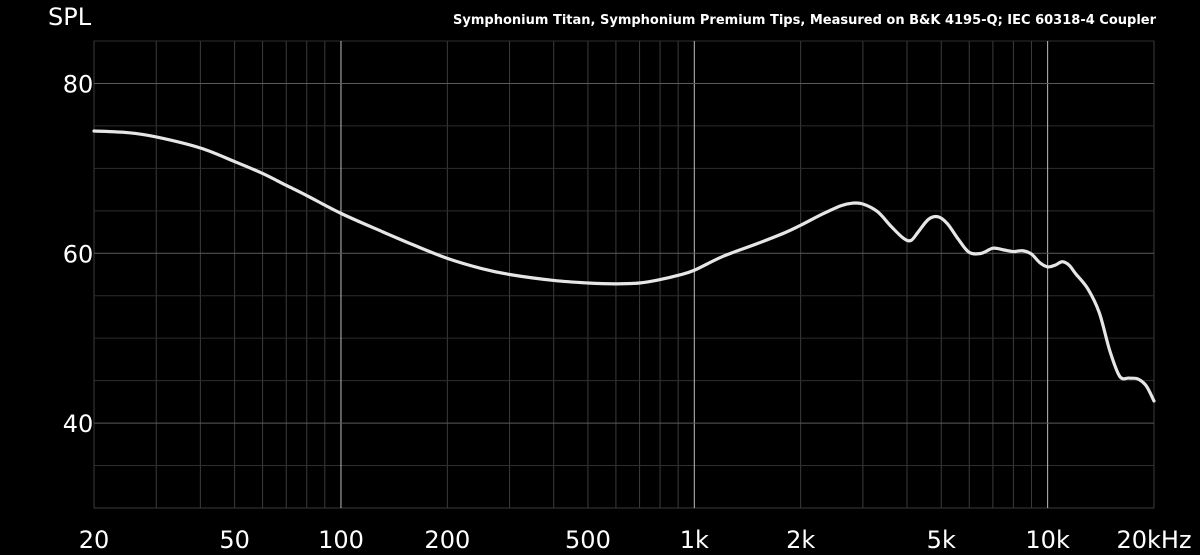 This screenshot has width=1200, height=555. What do you see at coordinates (1047, 540) in the screenshot?
I see `x-tick-label: 10k` at bounding box center [1047, 540].